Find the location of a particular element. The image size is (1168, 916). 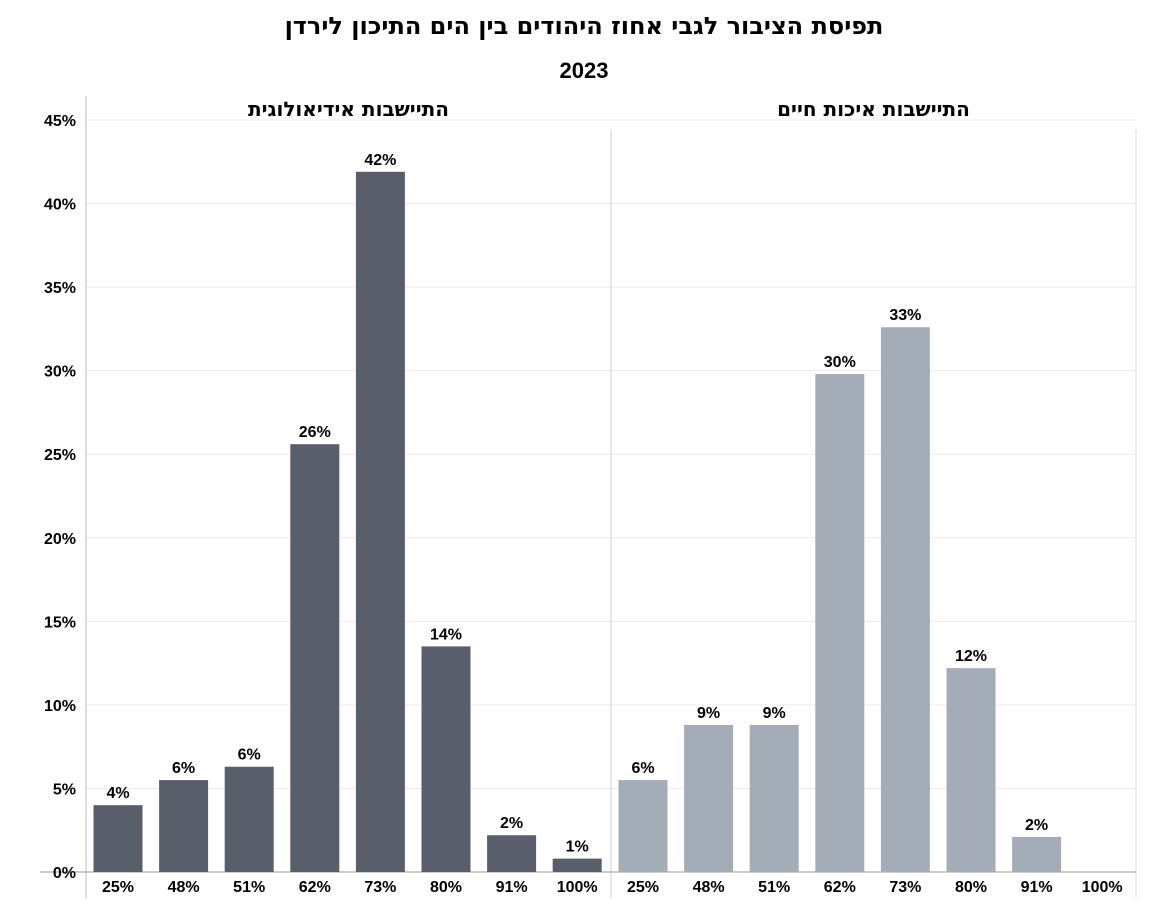

data-label: 1% is located at coordinates (577, 847).